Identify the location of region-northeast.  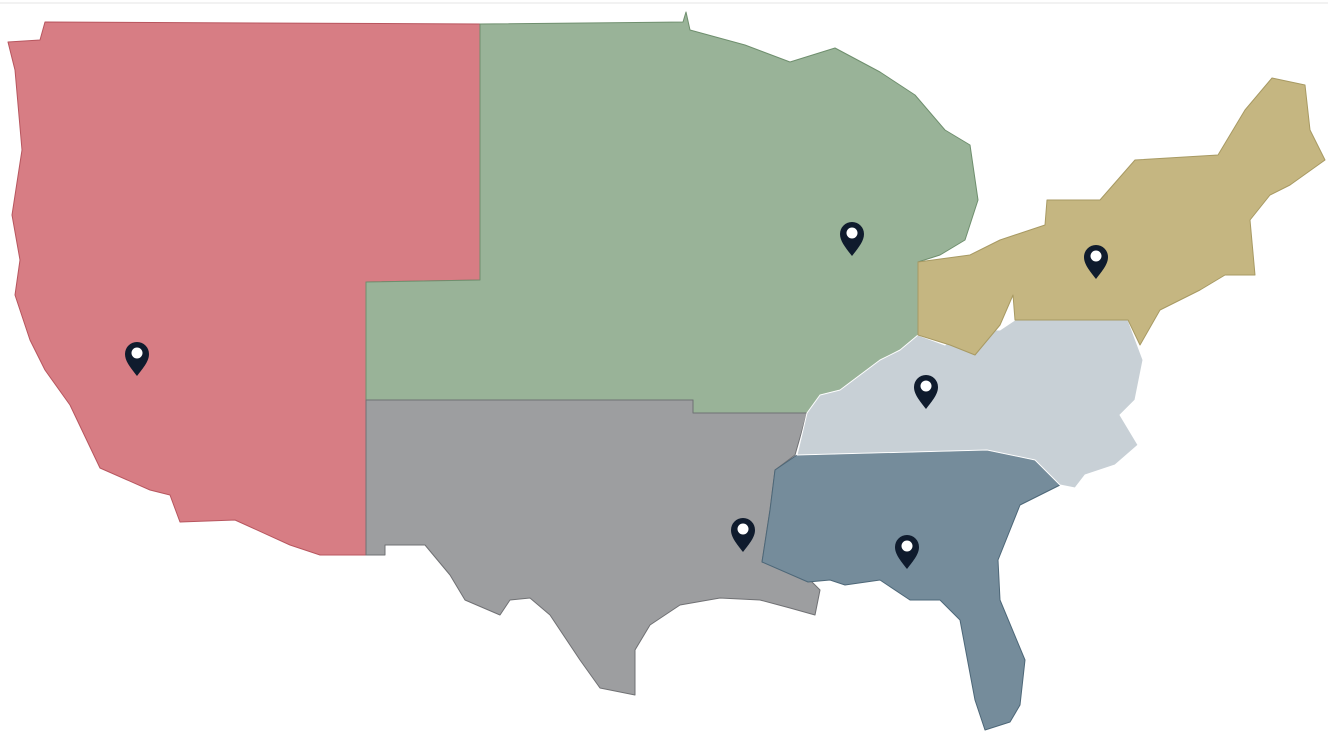
(1121, 216).